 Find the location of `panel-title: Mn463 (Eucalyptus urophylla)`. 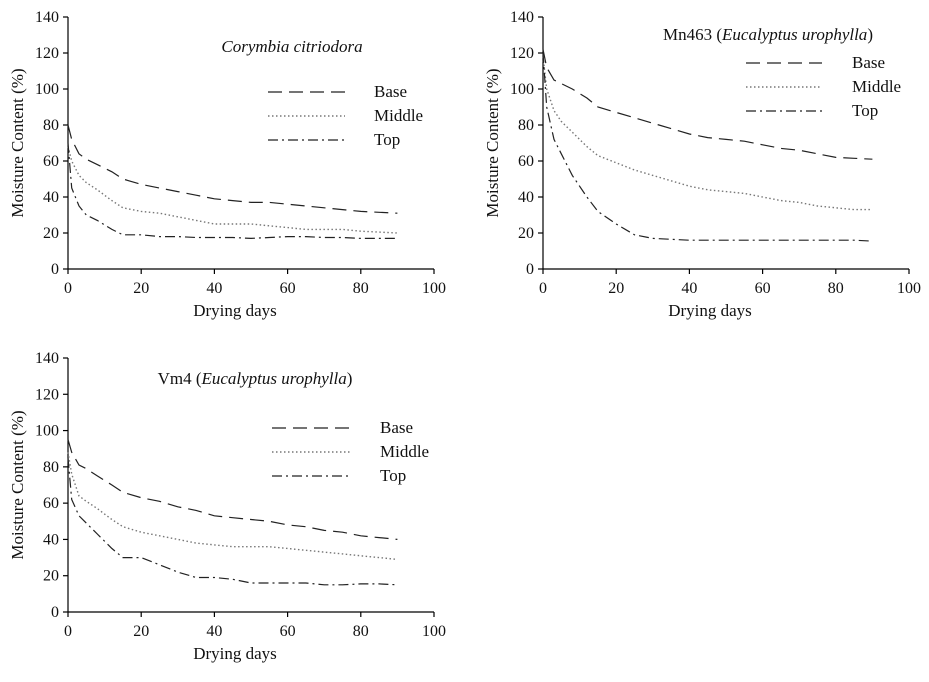

panel-title: Mn463 (Eucalyptus urophylla) is located at coordinates (768, 34).